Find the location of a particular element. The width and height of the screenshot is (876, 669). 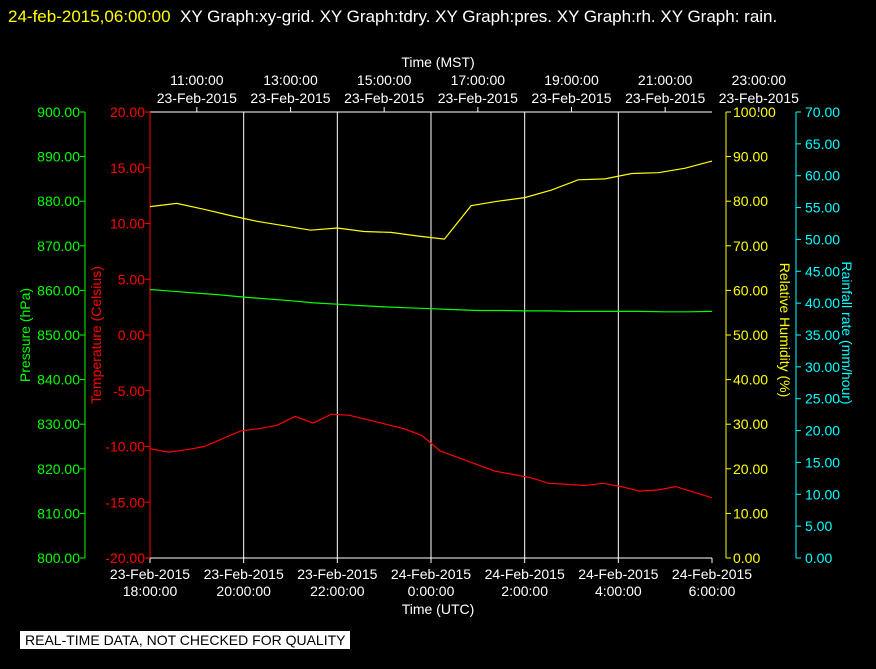

pressure-tick-label: 880.00 is located at coordinates (58, 201).